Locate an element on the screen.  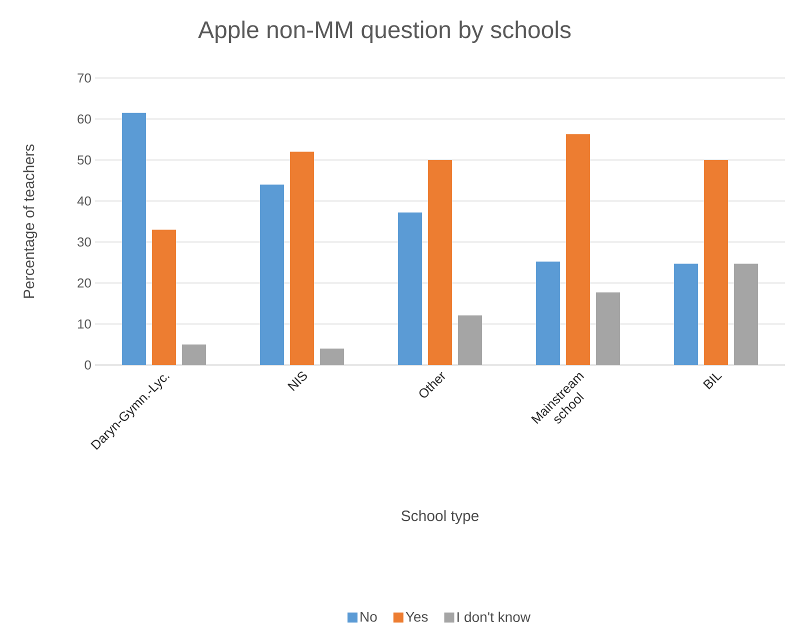
y-tick-label: 30 is located at coordinates (84, 242).